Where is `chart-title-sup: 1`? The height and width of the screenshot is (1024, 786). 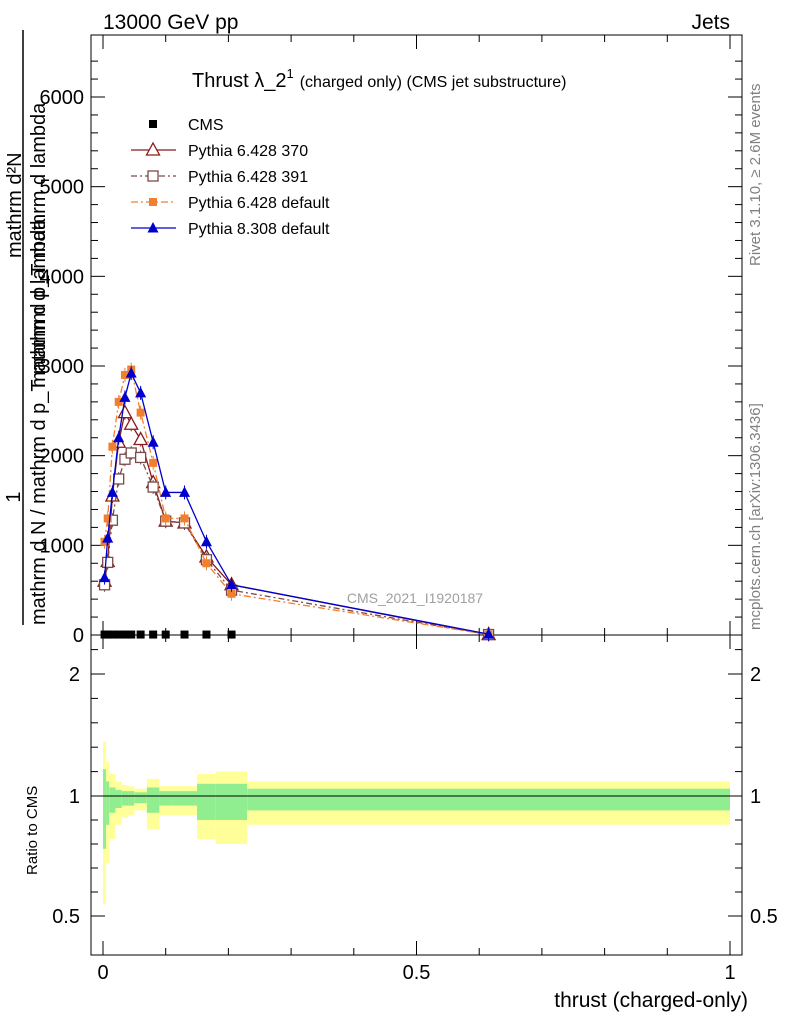
chart-title-sup: 1 is located at coordinates (289, 73).